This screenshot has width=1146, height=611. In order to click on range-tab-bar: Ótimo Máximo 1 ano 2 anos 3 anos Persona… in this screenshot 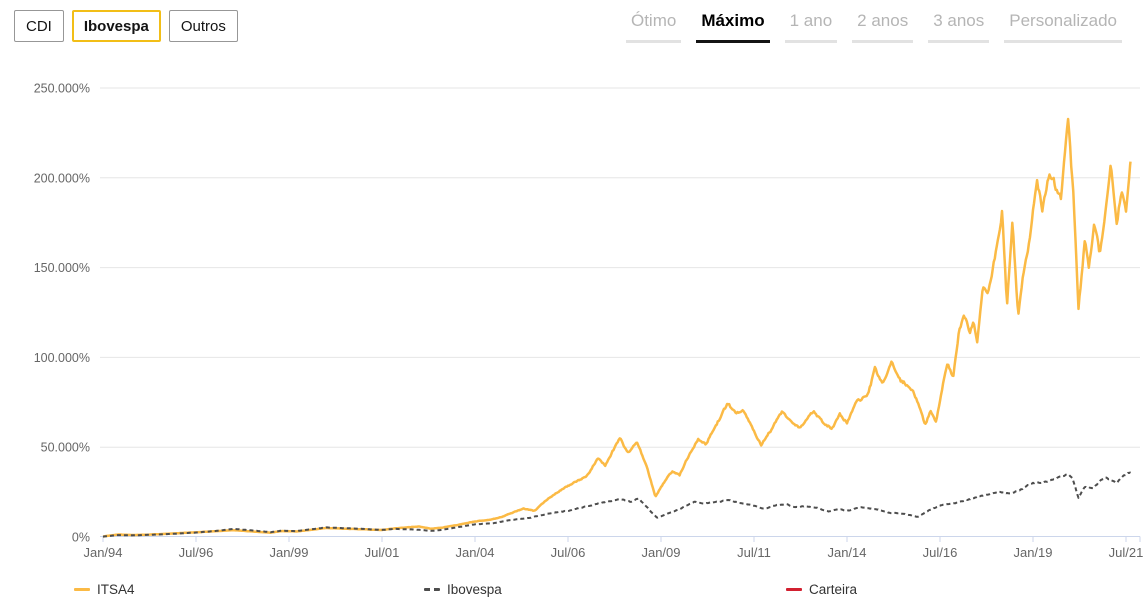, I will do `click(873, 27)`.